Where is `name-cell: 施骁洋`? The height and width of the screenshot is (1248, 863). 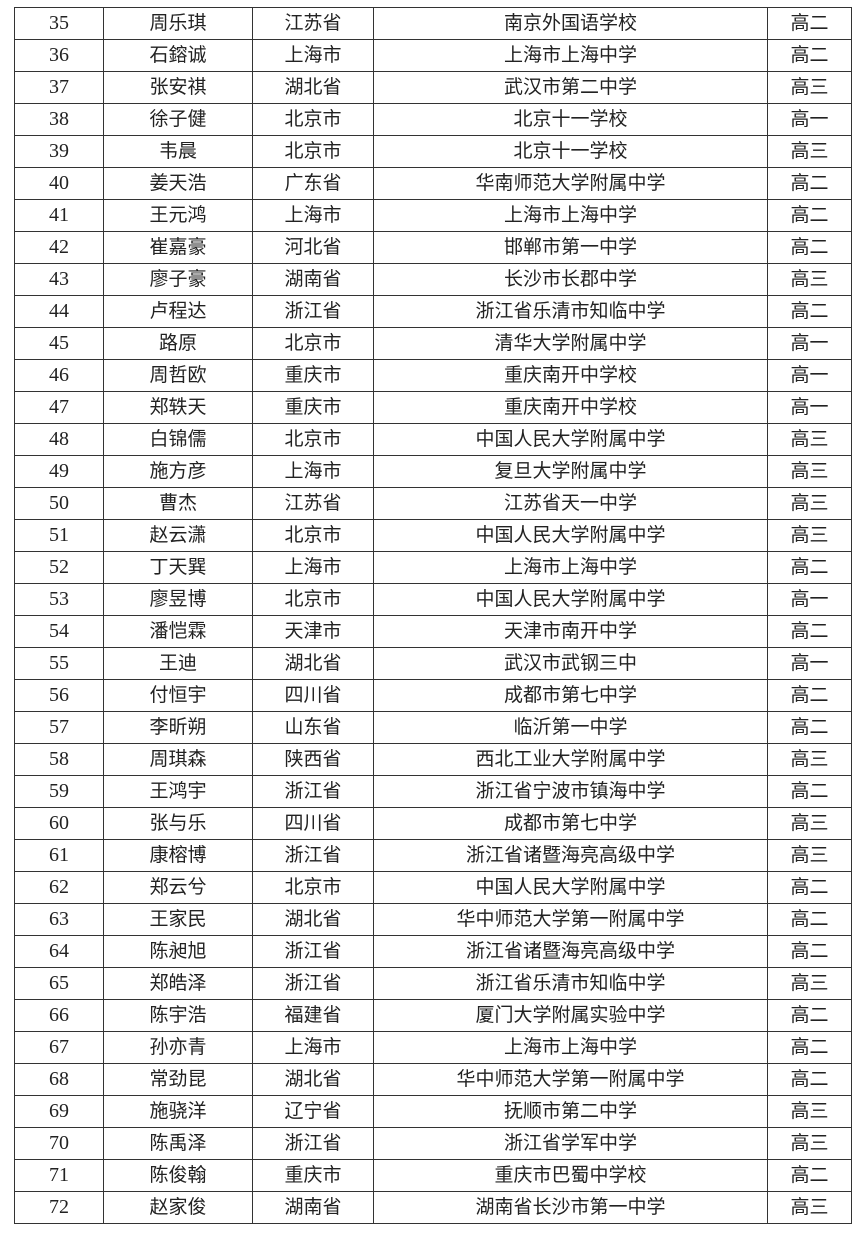
name-cell: 施骁洋 is located at coordinates (178, 1111).